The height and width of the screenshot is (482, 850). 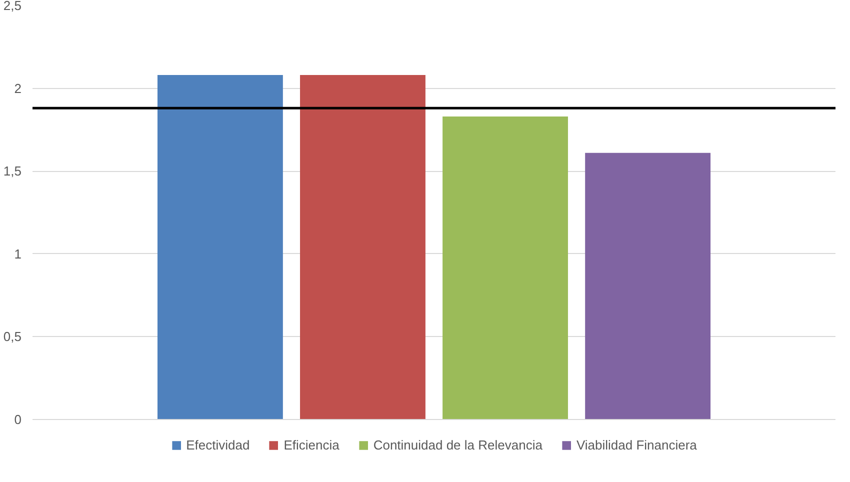 I want to click on y-tick-label: 0,5, so click(x=12, y=336).